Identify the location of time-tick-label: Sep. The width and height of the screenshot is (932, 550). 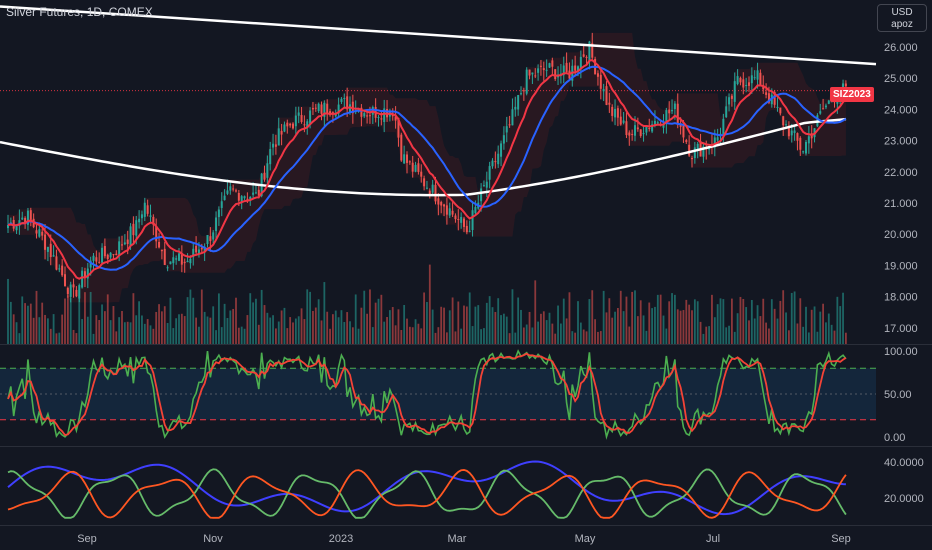
(87, 539).